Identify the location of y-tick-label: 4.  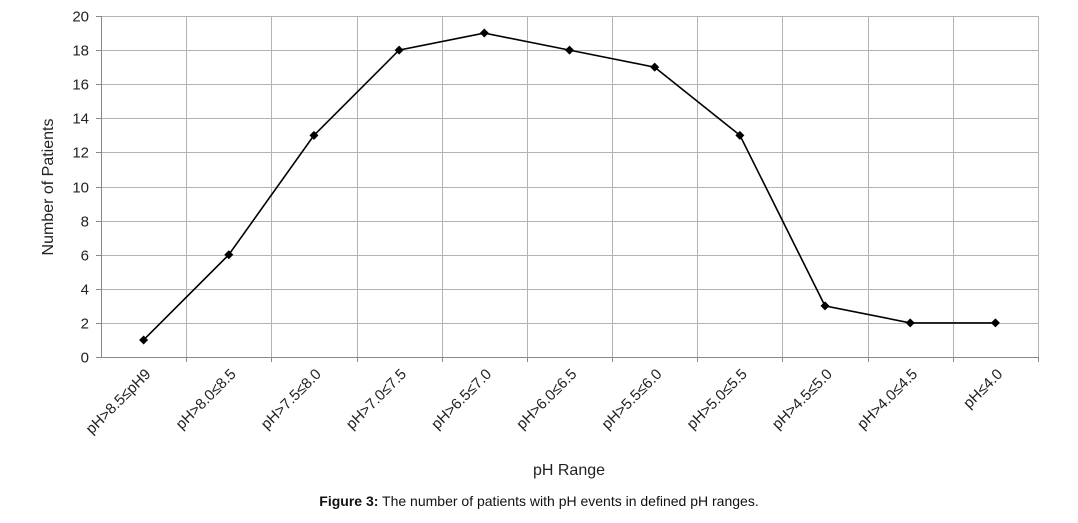
(85, 290).